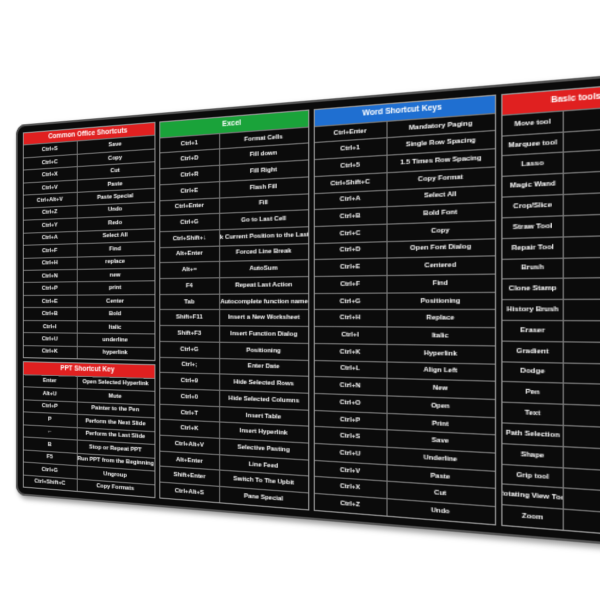 Image resolution: width=600 pixels, height=600 pixels. What do you see at coordinates (581, 374) in the screenshot?
I see `table-cell: O` at bounding box center [581, 374].